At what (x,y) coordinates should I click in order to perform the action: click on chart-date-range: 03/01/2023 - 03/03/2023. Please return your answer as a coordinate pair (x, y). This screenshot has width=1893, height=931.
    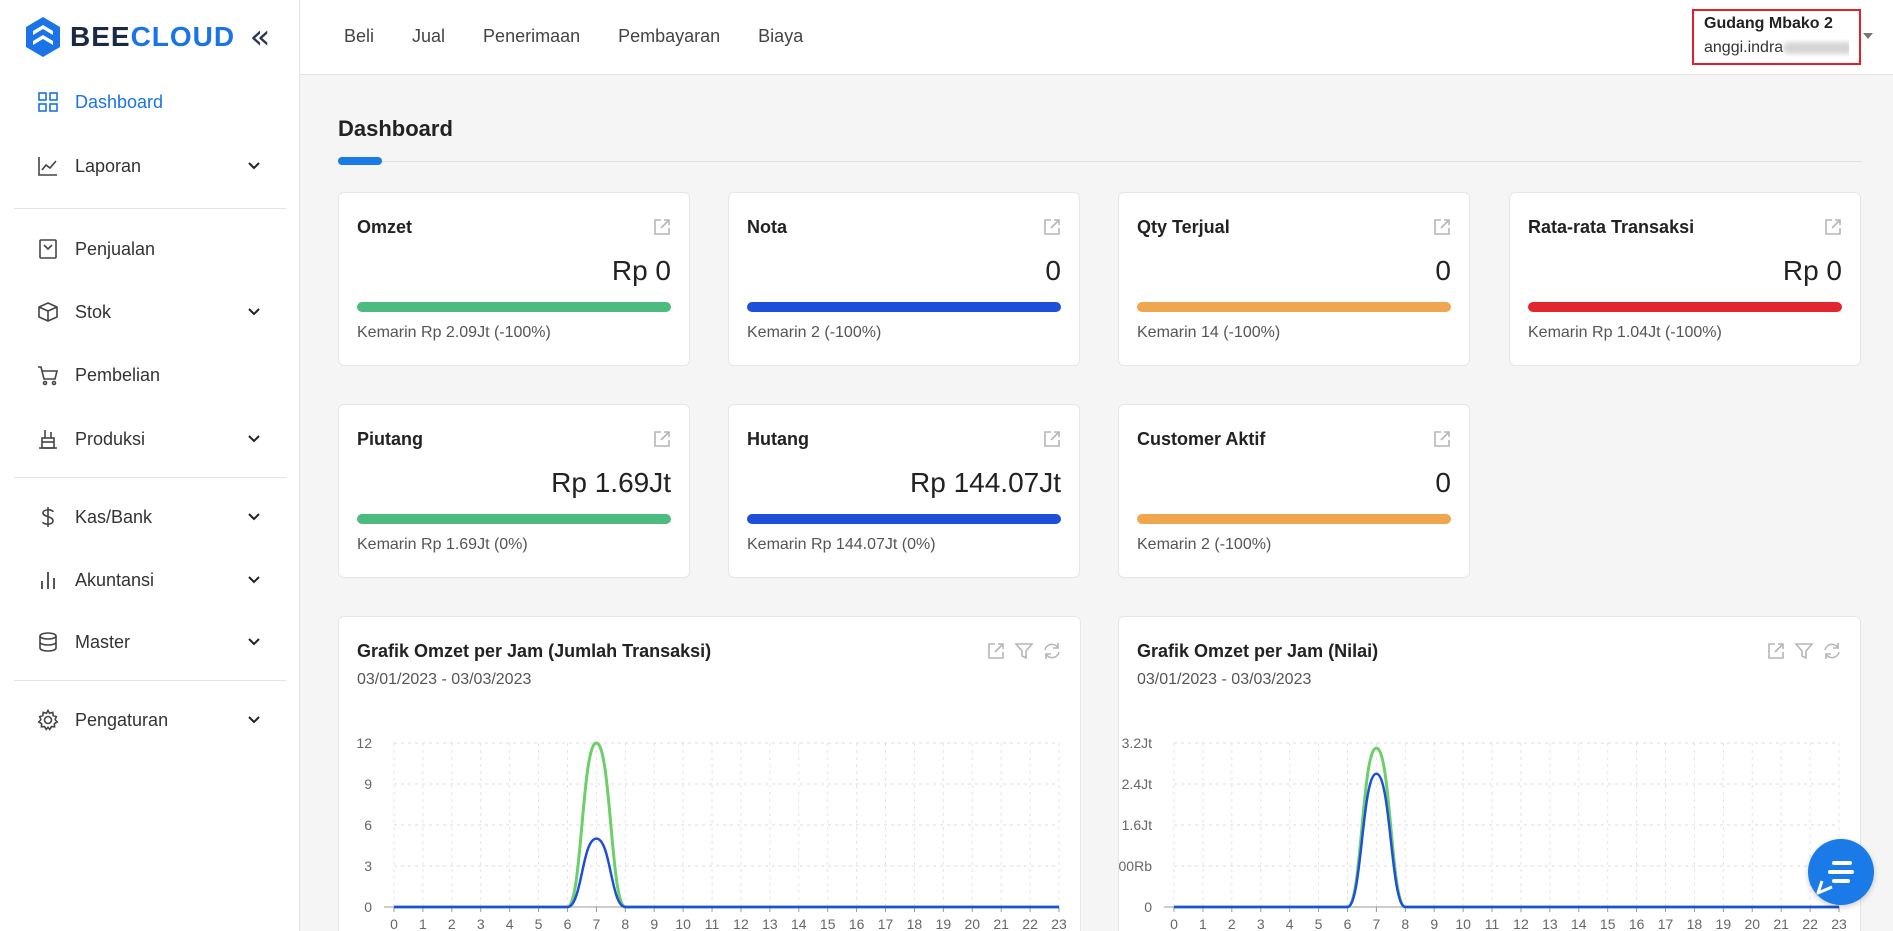
    Looking at the image, I should click on (1224, 679).